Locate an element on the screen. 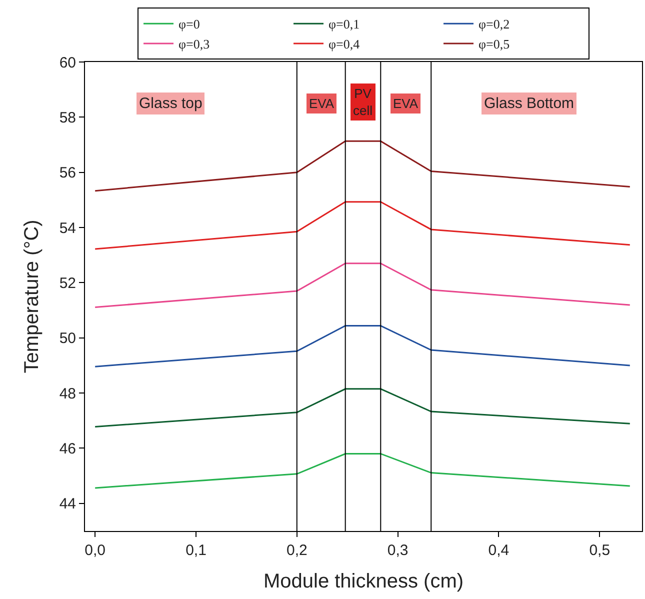  x-tick-label: 0,2 is located at coordinates (297, 550).